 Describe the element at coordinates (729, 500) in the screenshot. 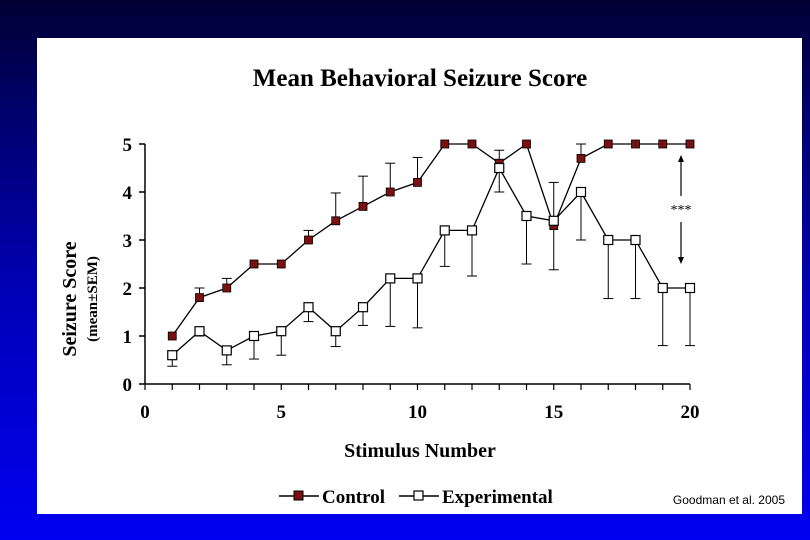

I see `source-citation: Goodman et al. 2005` at that location.